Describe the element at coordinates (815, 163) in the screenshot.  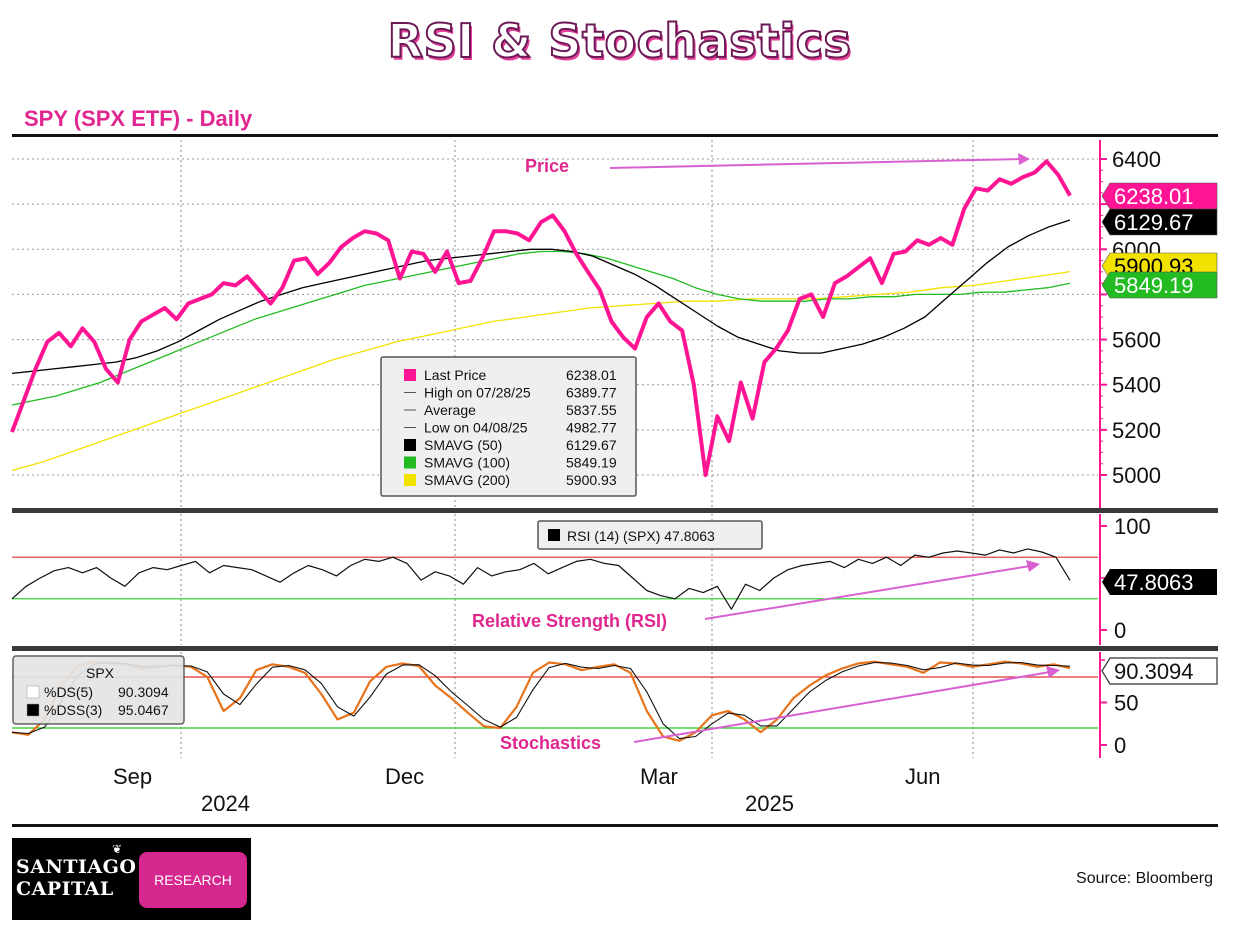
I see `price-arrow` at that location.